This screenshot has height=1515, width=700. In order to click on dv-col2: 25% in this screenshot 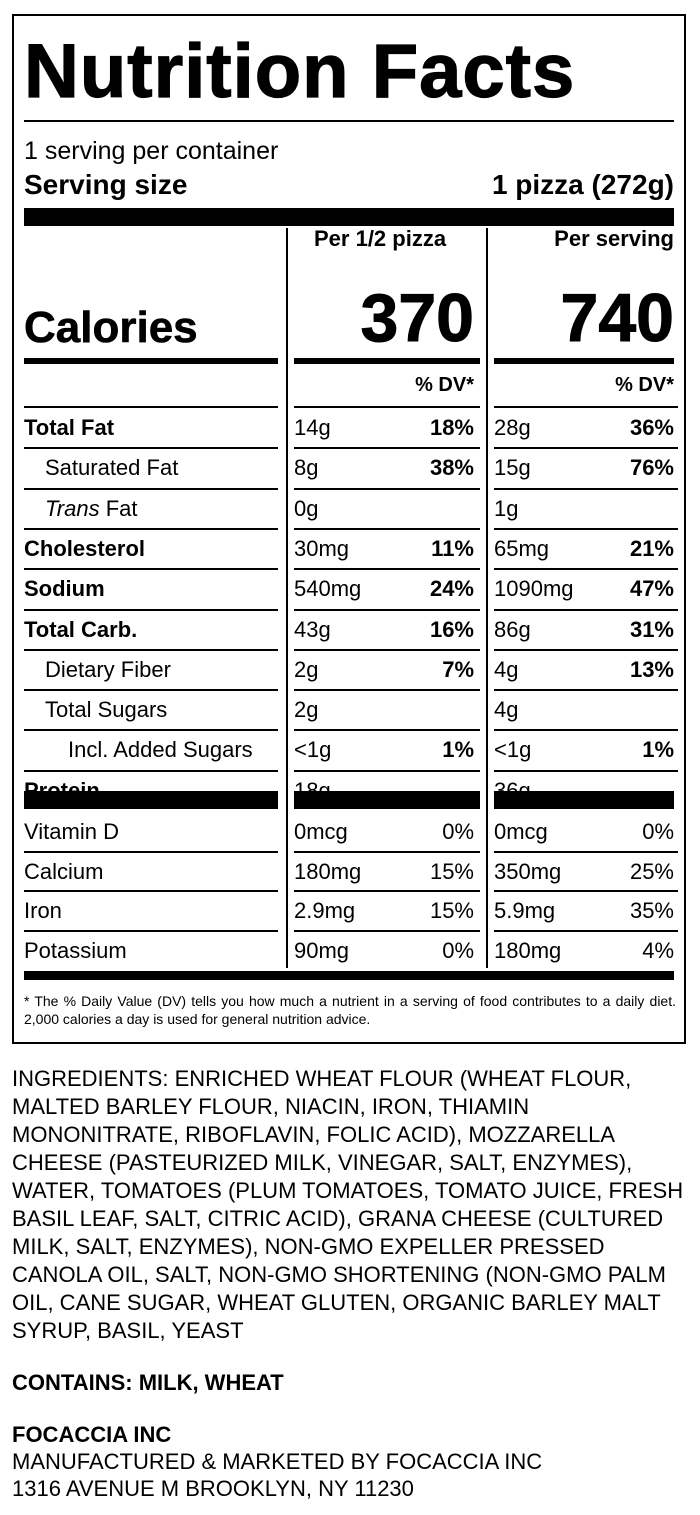, I will do `click(651, 871)`.